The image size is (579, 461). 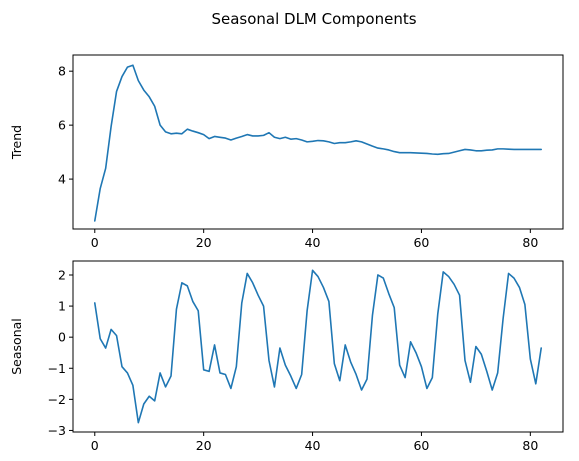 What do you see at coordinates (204, 242) in the screenshot?
I see `trend-x-tick-label: 20` at bounding box center [204, 242].